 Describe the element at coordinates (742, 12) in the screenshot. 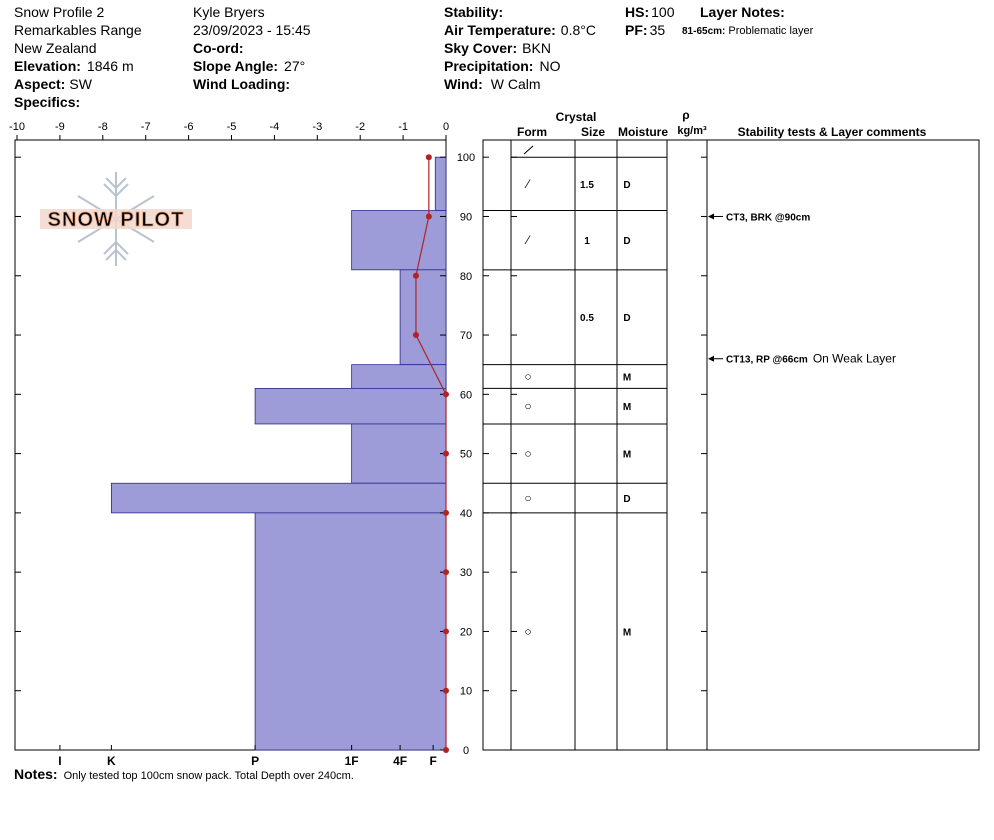

I see `layer-notes: Layer Notes:` at that location.